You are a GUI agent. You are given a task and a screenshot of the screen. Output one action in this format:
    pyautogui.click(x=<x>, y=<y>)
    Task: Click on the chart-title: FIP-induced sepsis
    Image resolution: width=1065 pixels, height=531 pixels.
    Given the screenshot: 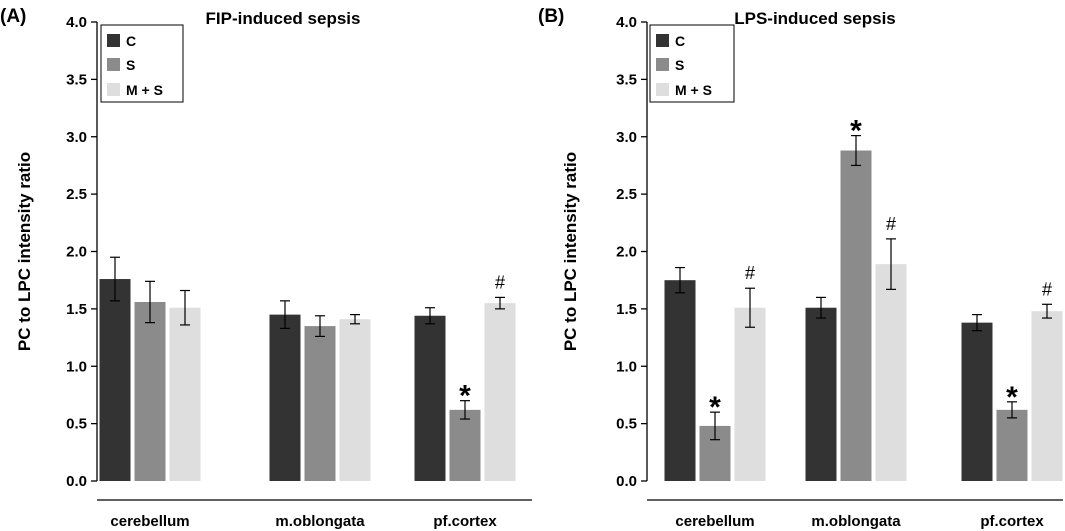 What is the action you would take?
    pyautogui.click(x=283, y=18)
    